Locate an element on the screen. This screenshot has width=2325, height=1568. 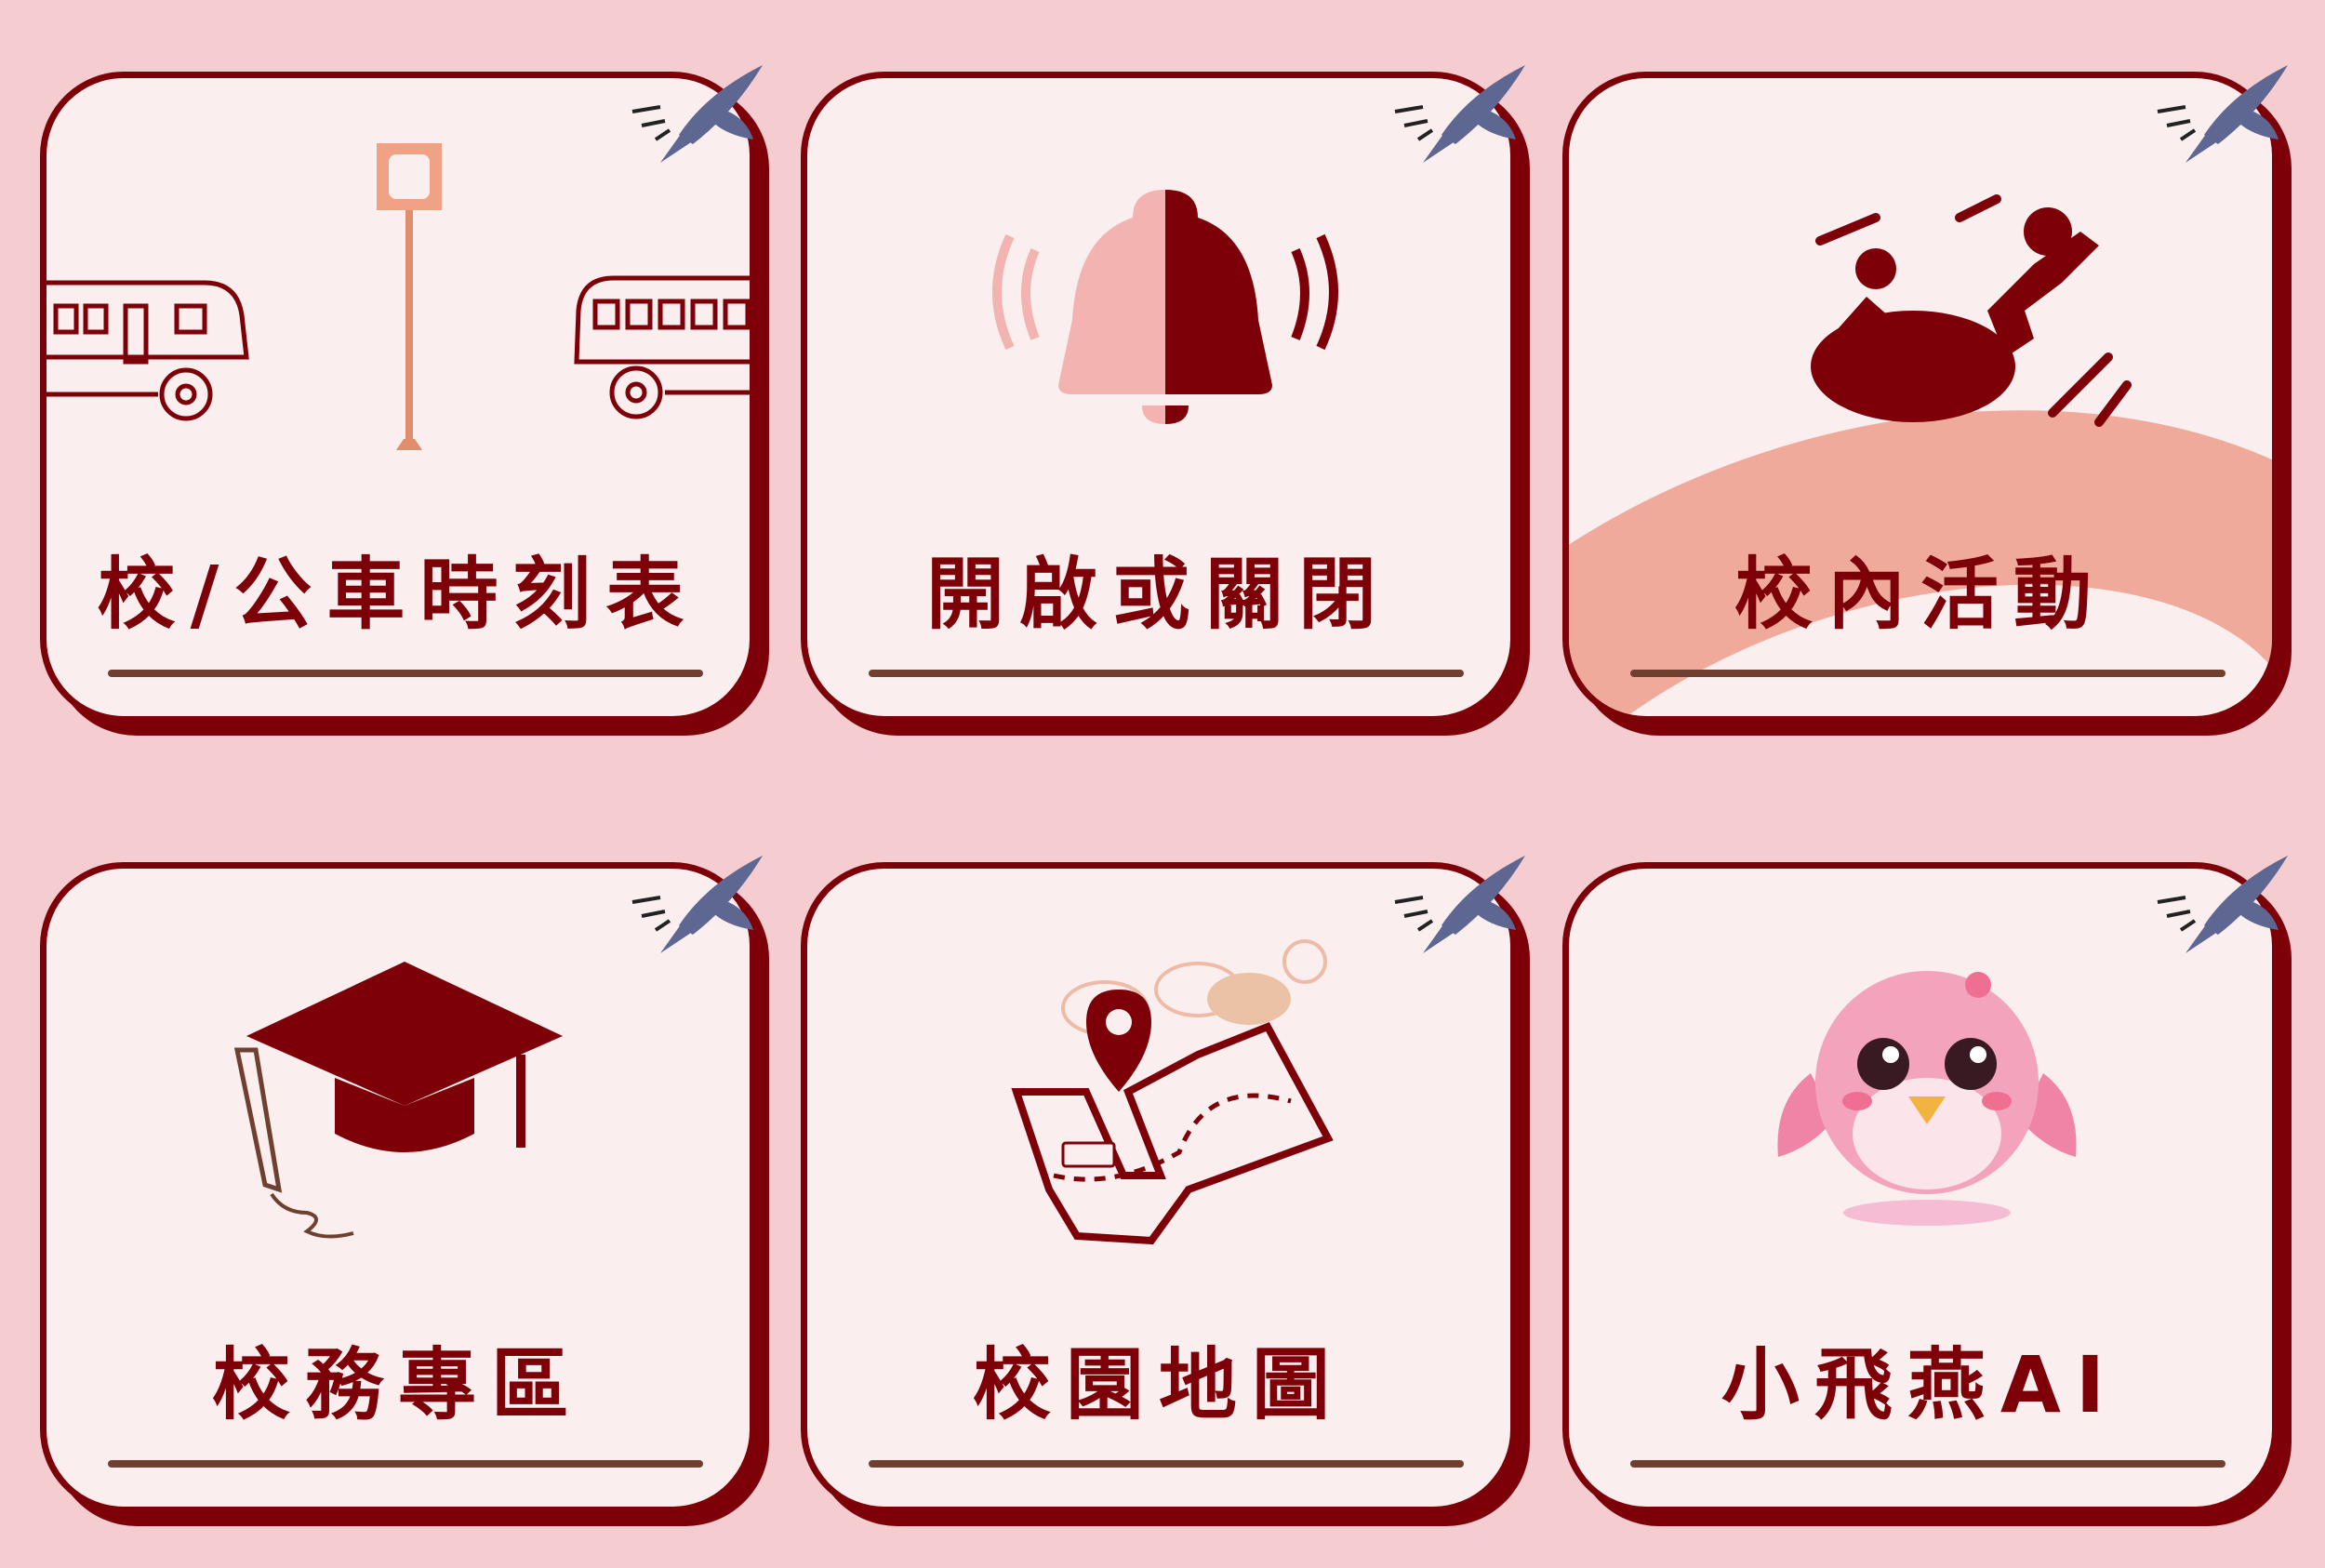
tile-label: 校務專區 is located at coordinates (397, 1384).